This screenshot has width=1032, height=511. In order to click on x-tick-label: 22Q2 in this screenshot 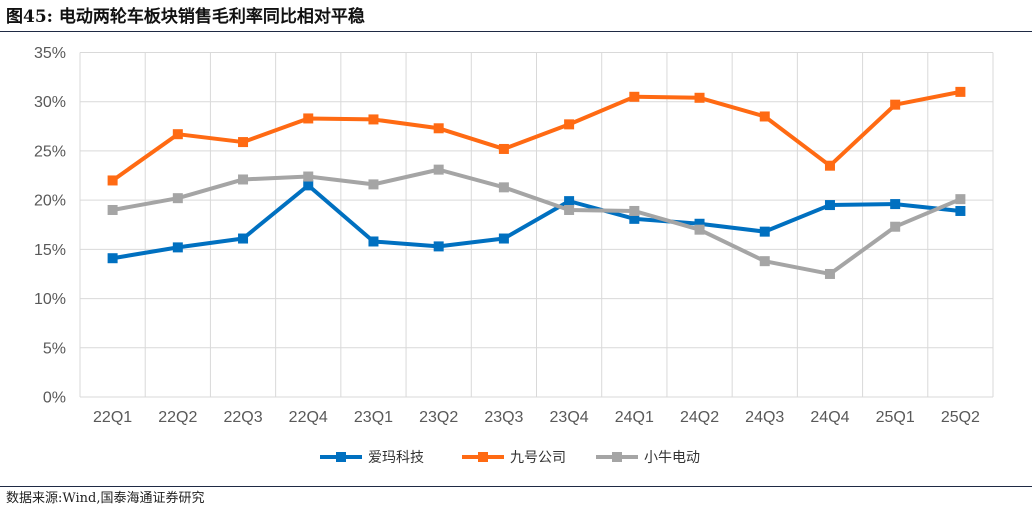, I will do `click(177, 417)`.